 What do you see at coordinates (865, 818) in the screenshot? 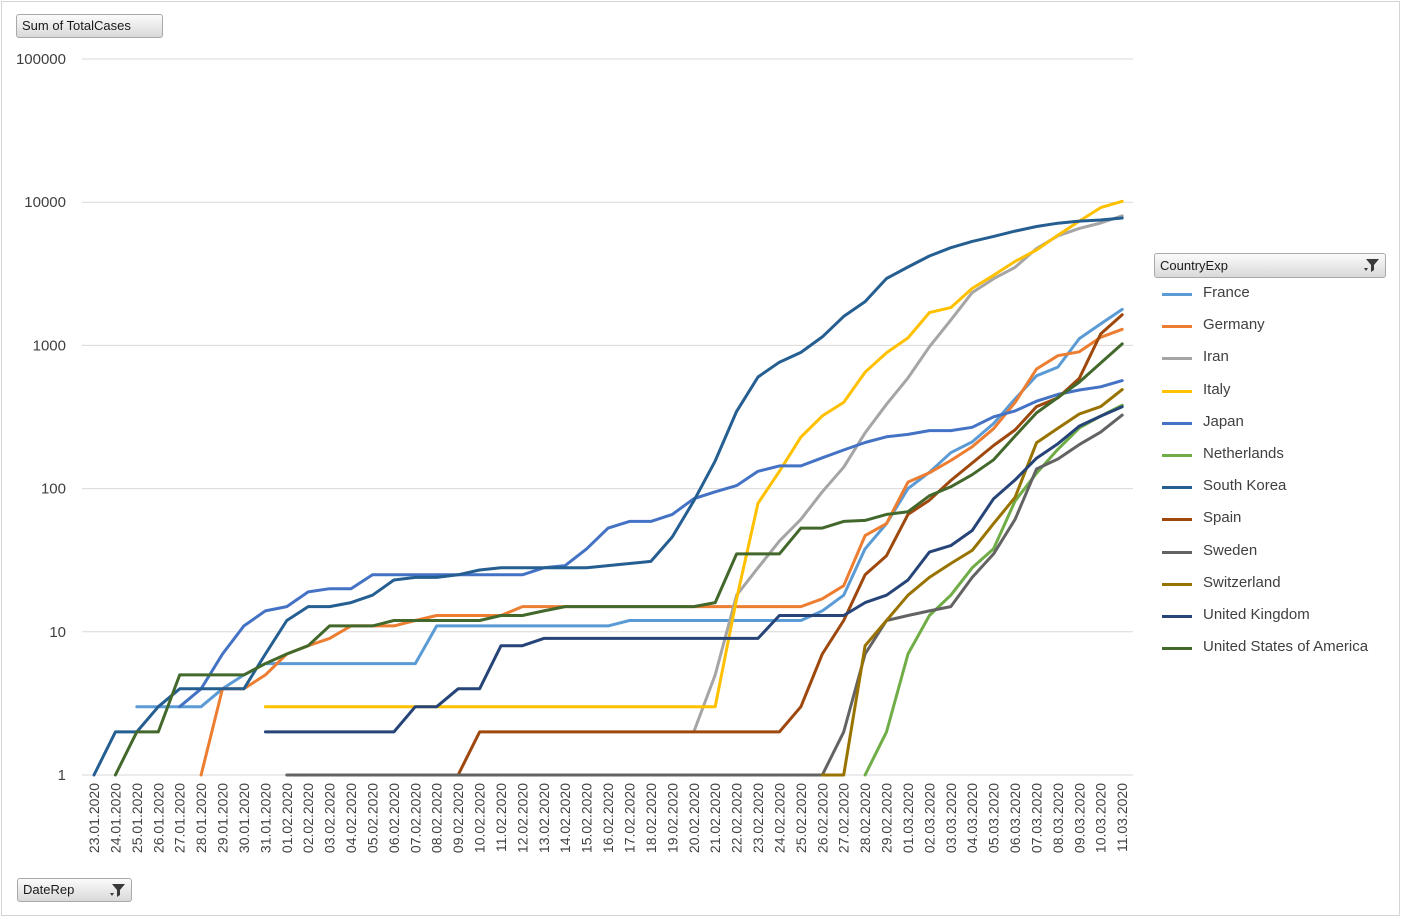
I see `x-tick-label: 28.02.2020` at bounding box center [865, 818].